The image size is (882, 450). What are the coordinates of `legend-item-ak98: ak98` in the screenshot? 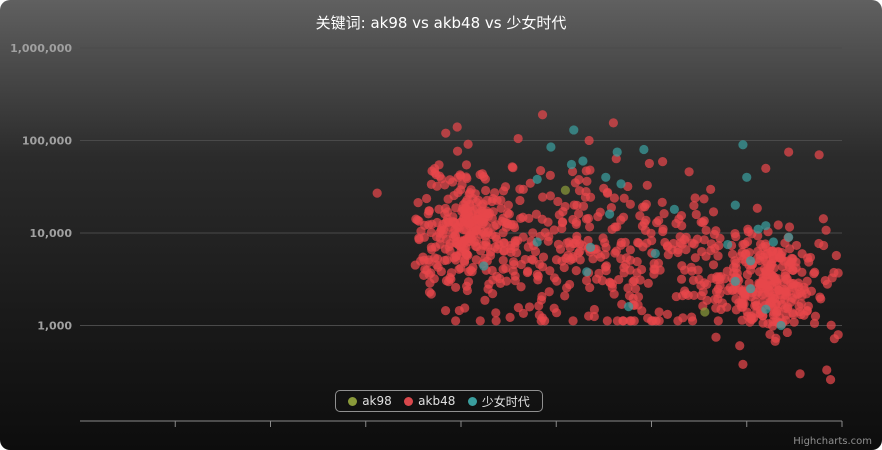 It's located at (370, 401).